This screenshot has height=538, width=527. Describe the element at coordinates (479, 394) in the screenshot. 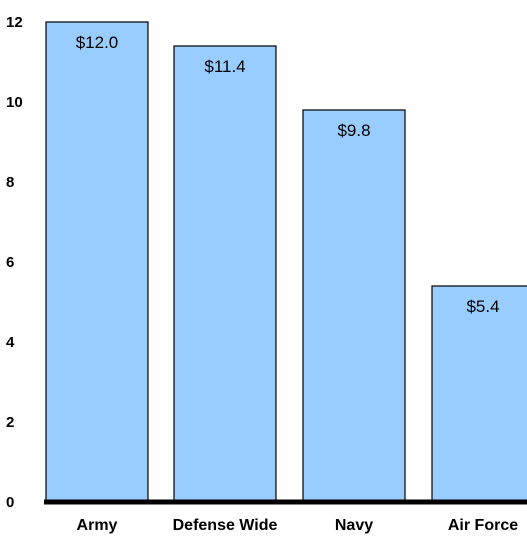

I see `bar-air-force` at that location.